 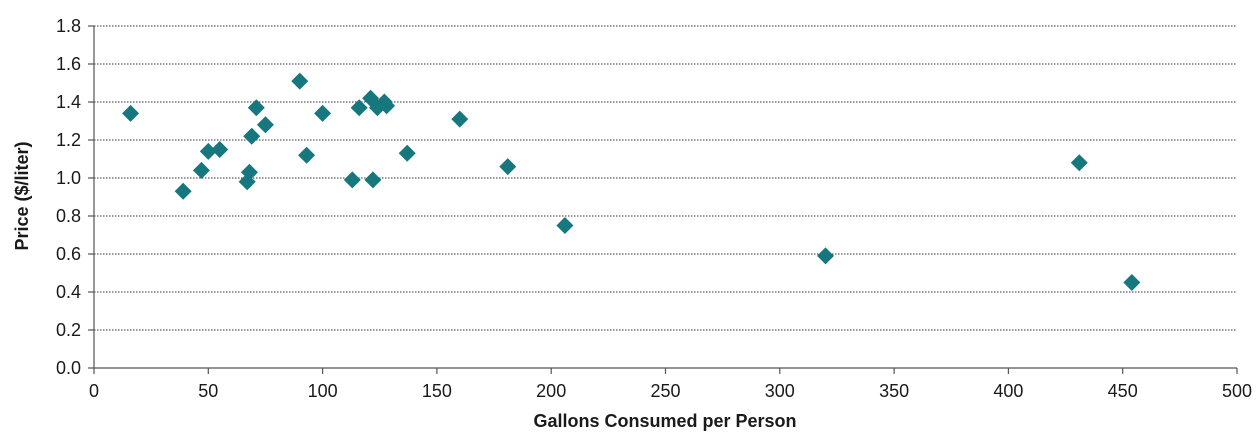 What do you see at coordinates (780, 391) in the screenshot?
I see `x-tick-label: 300` at bounding box center [780, 391].